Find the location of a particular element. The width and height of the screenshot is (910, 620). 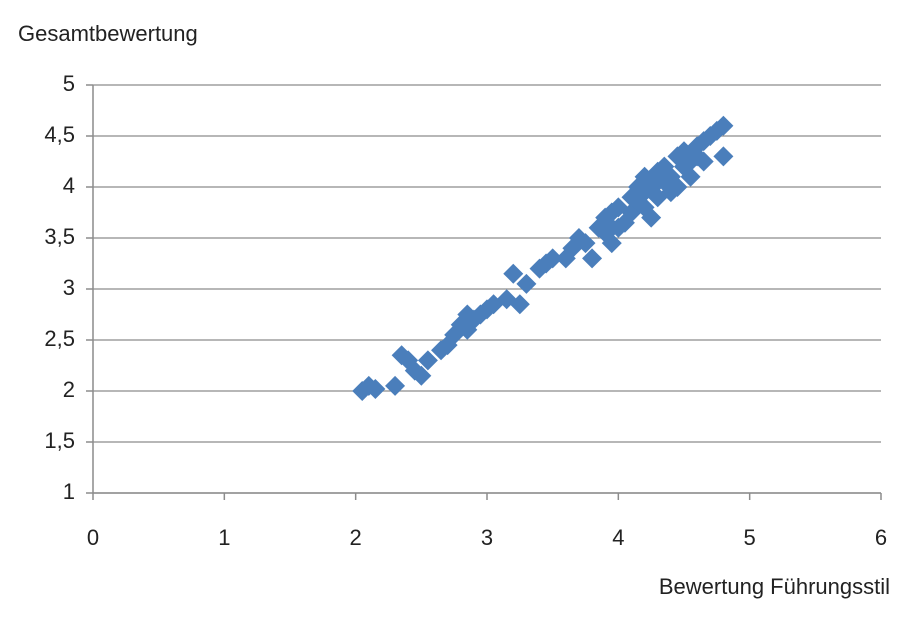

y-tick-label: 4 is located at coordinates (69, 185).